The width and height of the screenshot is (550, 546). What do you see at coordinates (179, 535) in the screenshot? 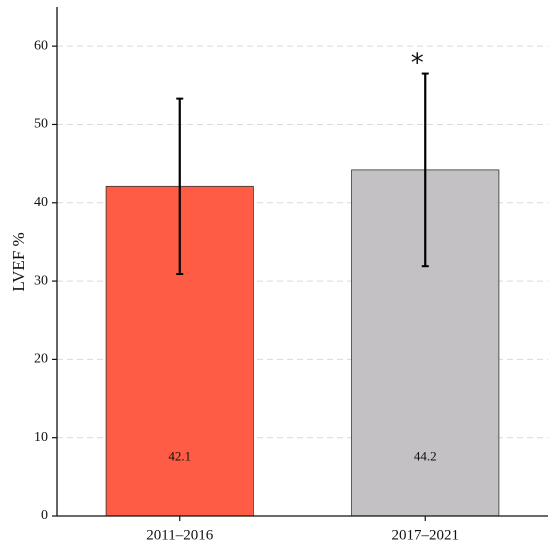
I see `x-tick-label: 2011–2016` at bounding box center [179, 535].